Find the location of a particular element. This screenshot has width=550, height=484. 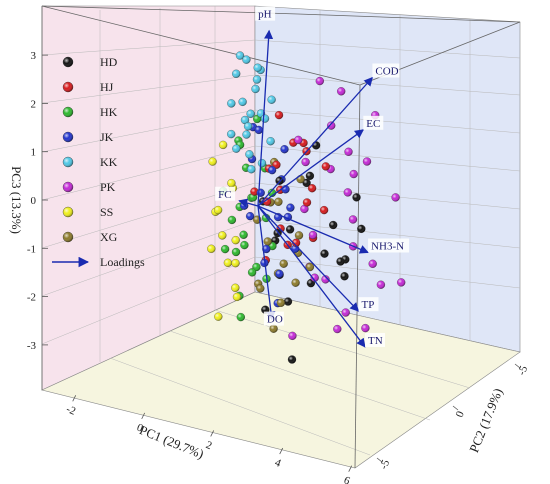

x-tick-label: 0 is located at coordinates (140, 428).